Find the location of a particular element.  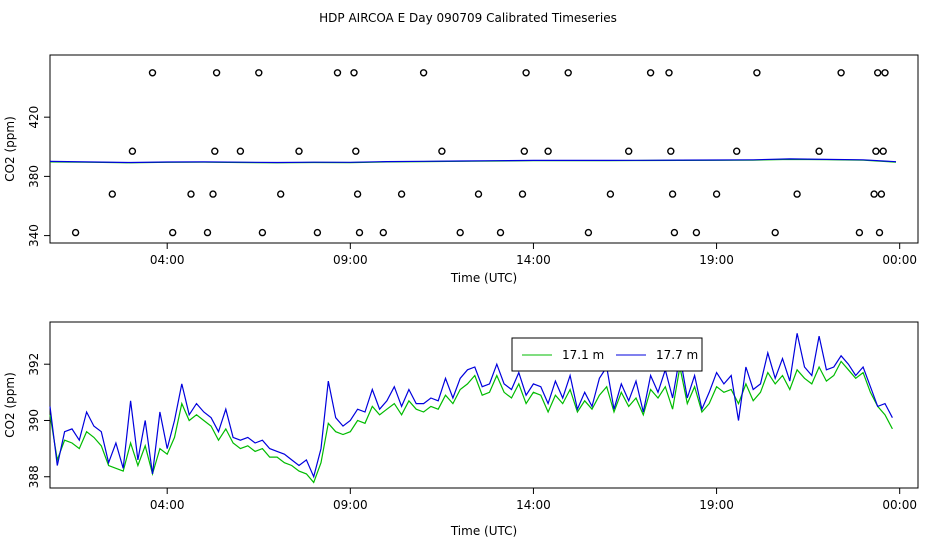

top-y-axis-label: CO2 (ppm) is located at coordinates (10, 149).